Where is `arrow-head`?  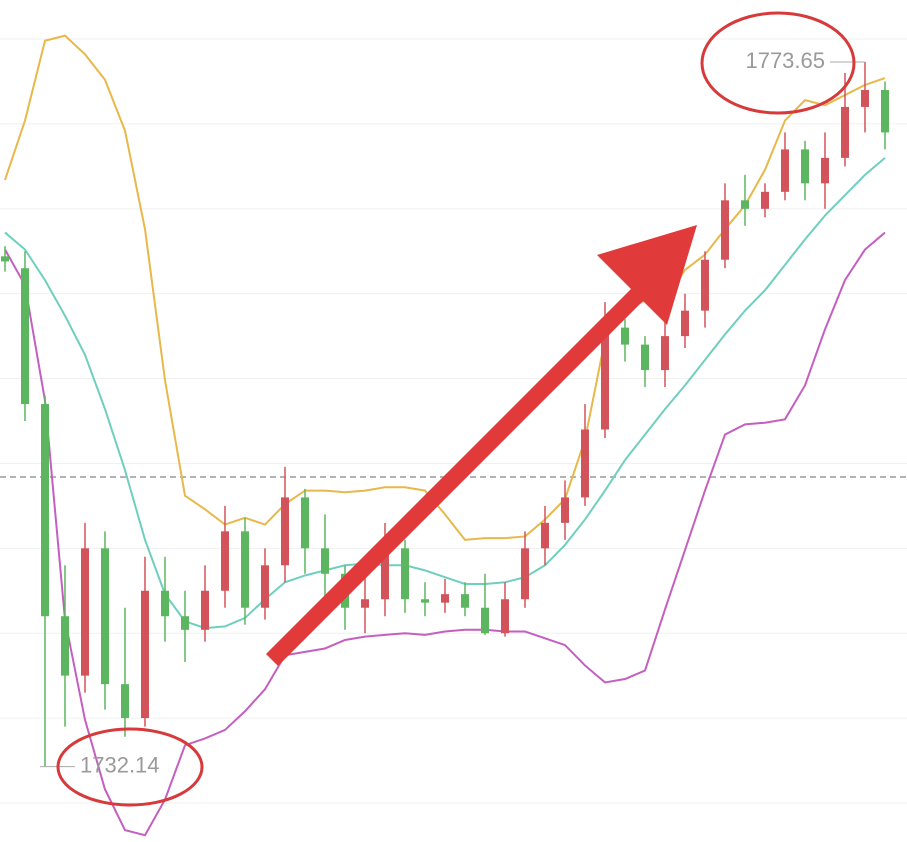
arrow-head is located at coordinates (647, 275).